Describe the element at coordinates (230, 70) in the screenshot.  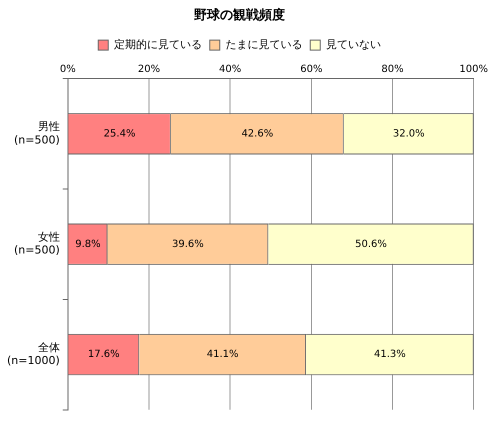
I see `x-tick-label: 40%` at that location.